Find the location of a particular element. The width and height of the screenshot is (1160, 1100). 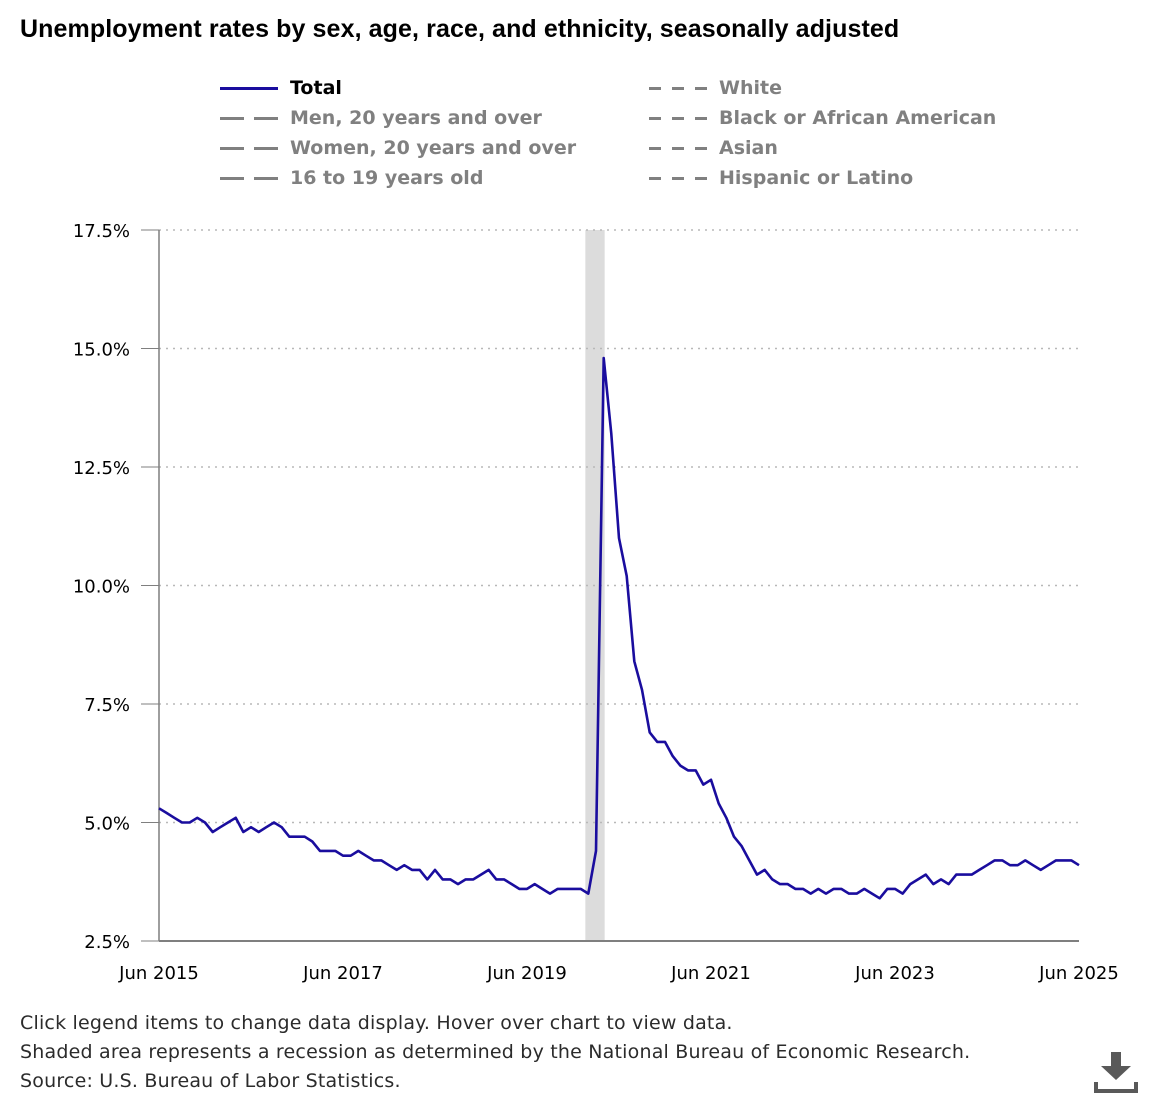

x-tick-label: Jun 2017 is located at coordinates (342, 973).